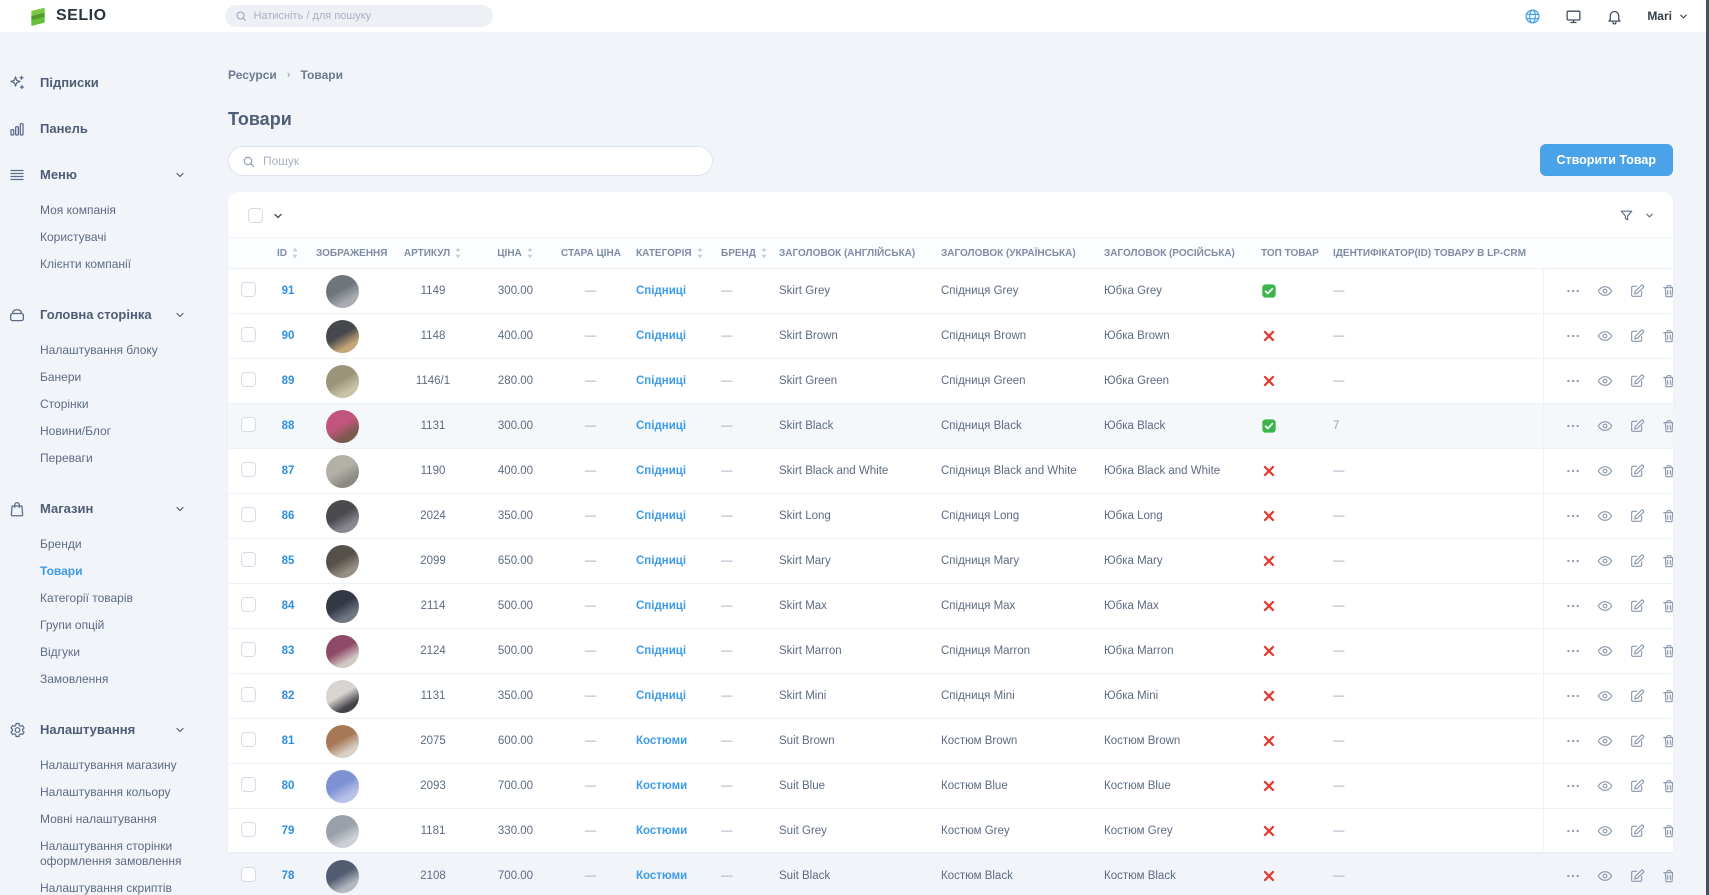 This screenshot has height=895, width=1709. What do you see at coordinates (61, 377) in the screenshot?
I see `sidebar-item-child: Банери` at bounding box center [61, 377].